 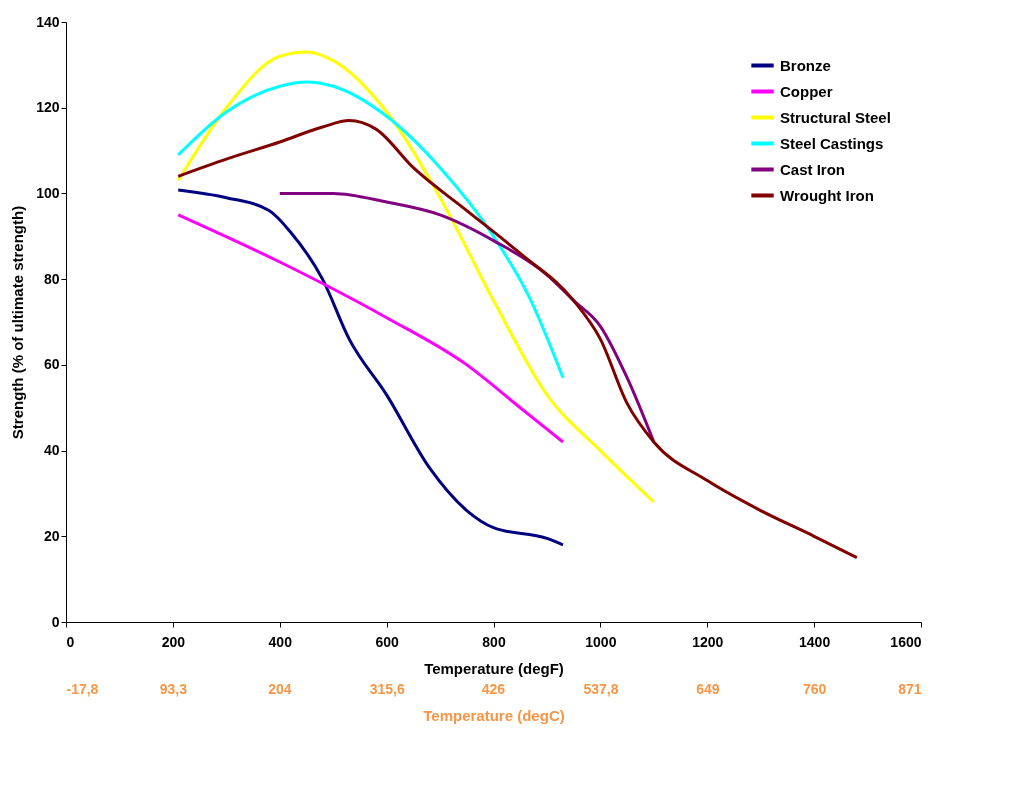 I want to click on y-tick-label: 80, so click(x=51, y=278).